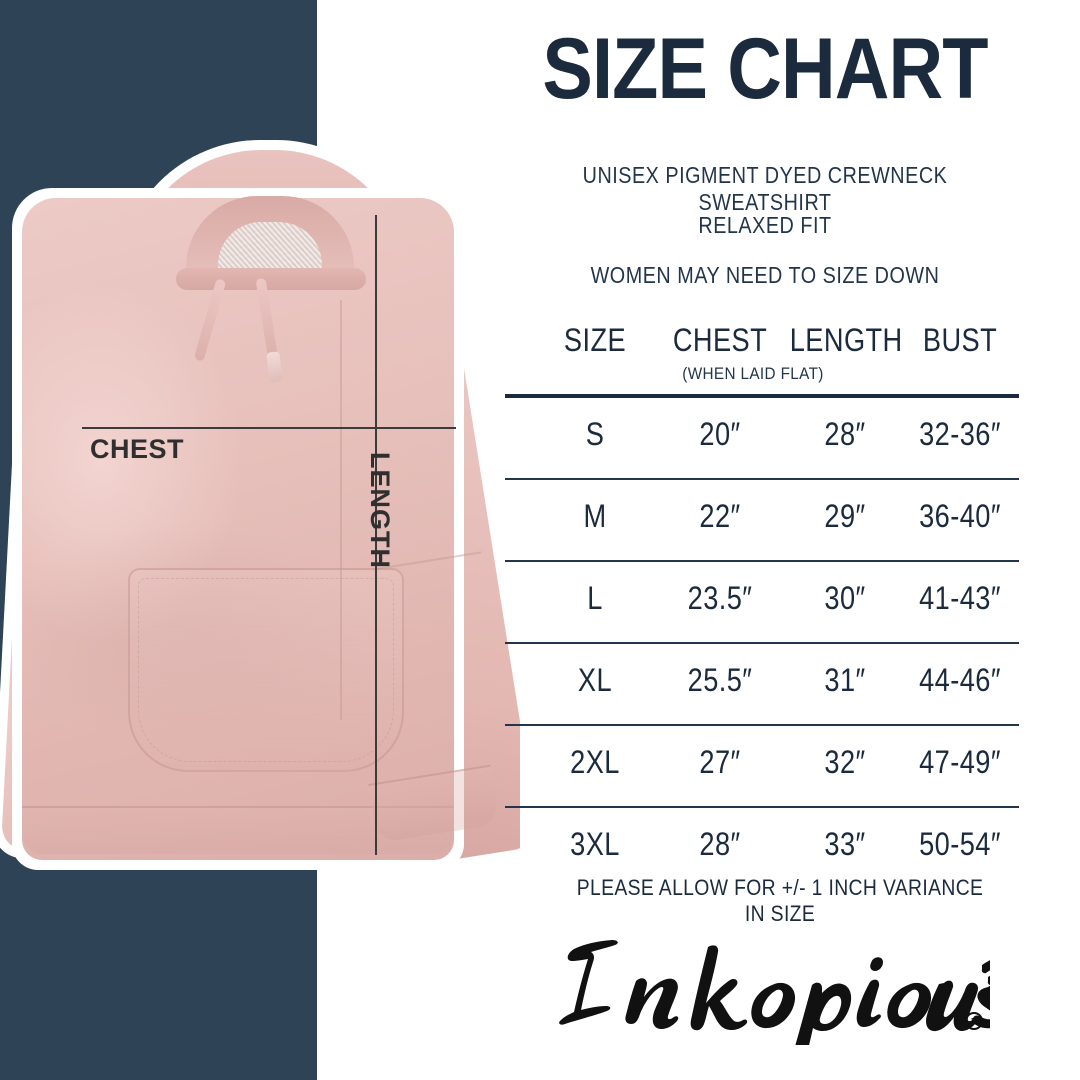 The height and width of the screenshot is (1080, 1080). Describe the element at coordinates (595, 680) in the screenshot. I see `cell-size: XL` at that location.